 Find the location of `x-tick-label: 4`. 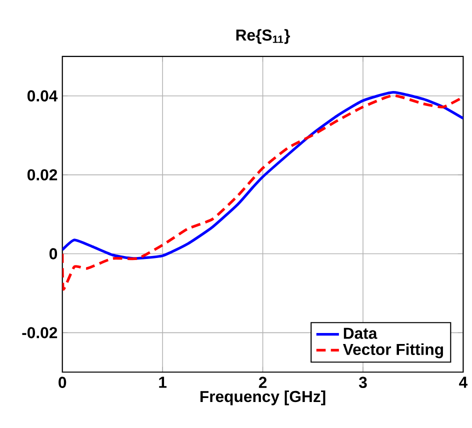

x-tick-label: 4 is located at coordinates (463, 382).